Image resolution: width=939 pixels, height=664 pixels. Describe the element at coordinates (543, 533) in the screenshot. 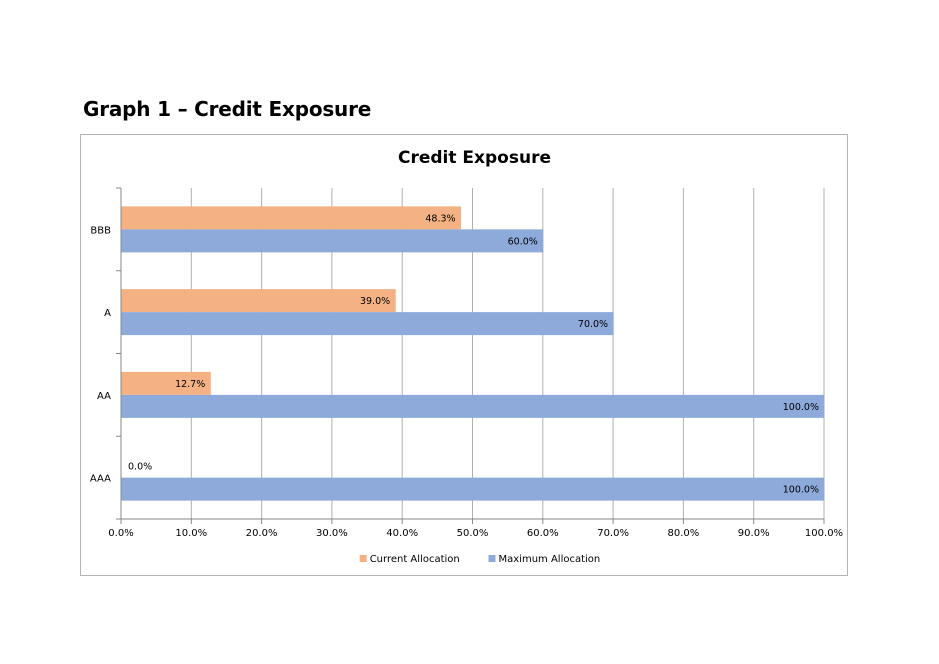

I see `x-tick-label: 60.0%` at that location.